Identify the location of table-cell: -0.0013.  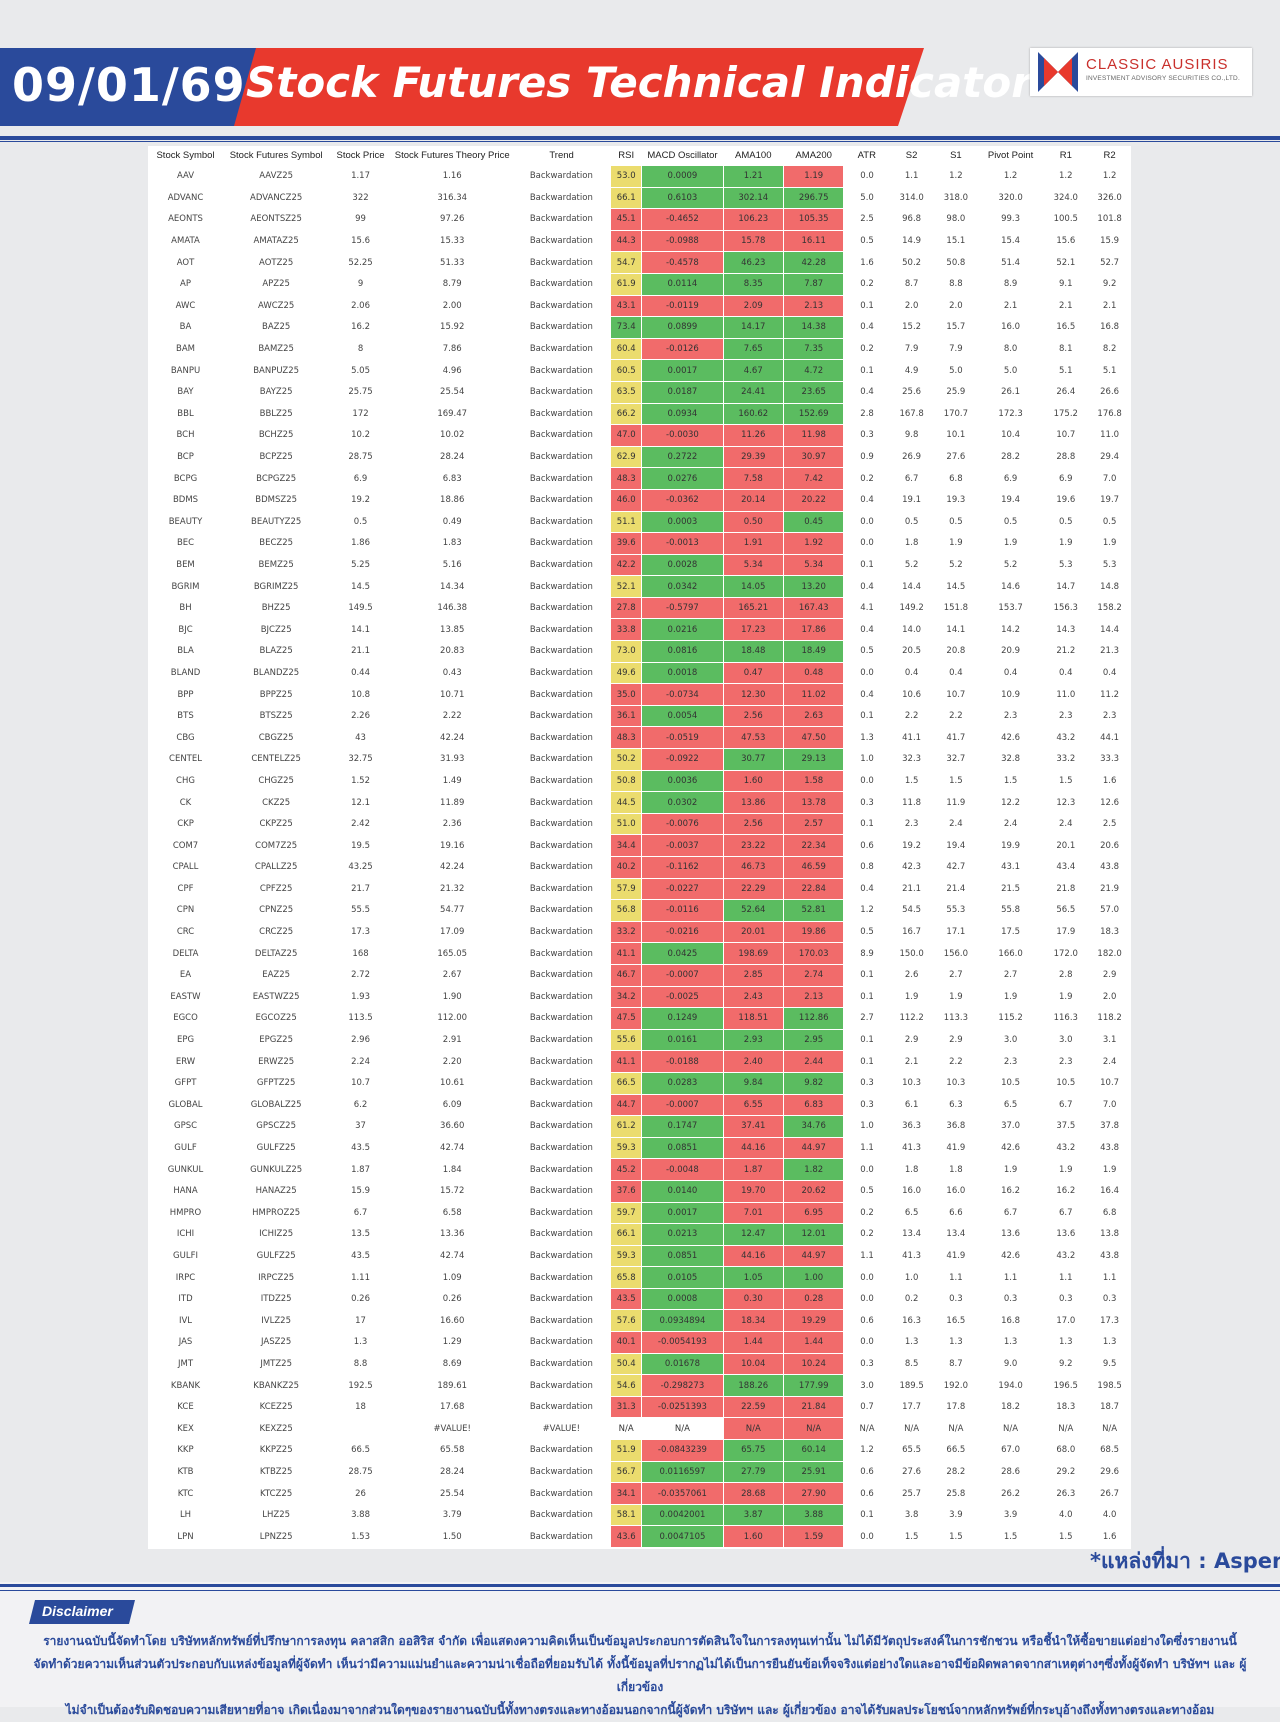
(682, 543).